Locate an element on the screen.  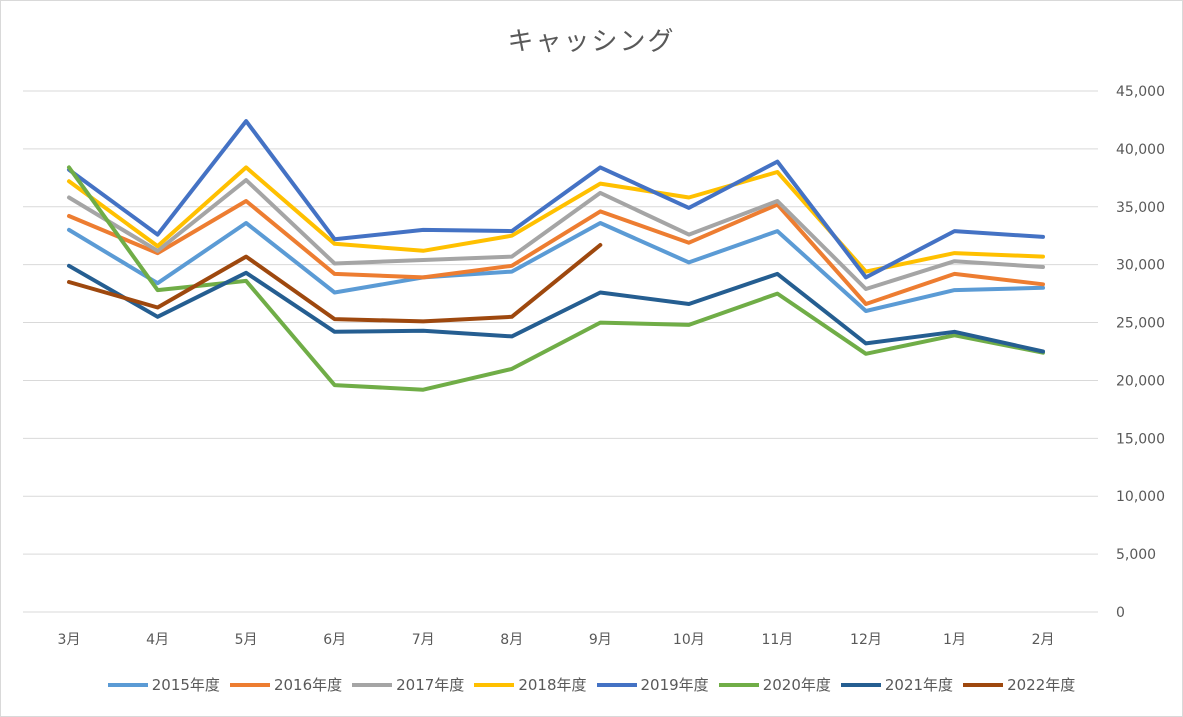
legend-item: 2019年度 is located at coordinates (652, 684).